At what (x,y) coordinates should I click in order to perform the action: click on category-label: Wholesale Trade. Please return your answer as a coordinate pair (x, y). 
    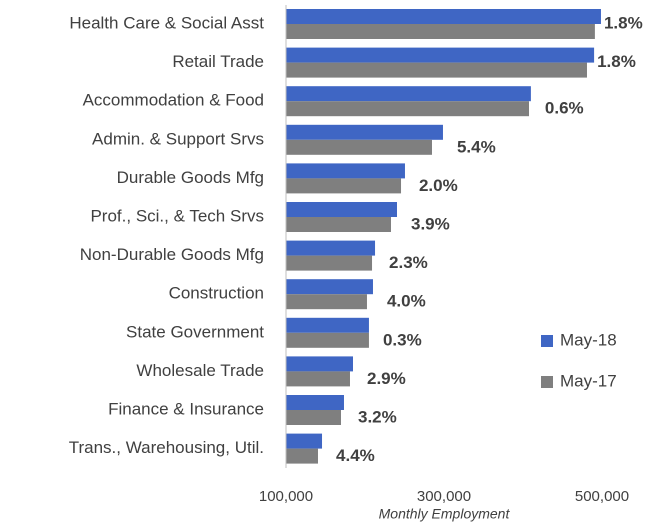
    Looking at the image, I should click on (200, 370).